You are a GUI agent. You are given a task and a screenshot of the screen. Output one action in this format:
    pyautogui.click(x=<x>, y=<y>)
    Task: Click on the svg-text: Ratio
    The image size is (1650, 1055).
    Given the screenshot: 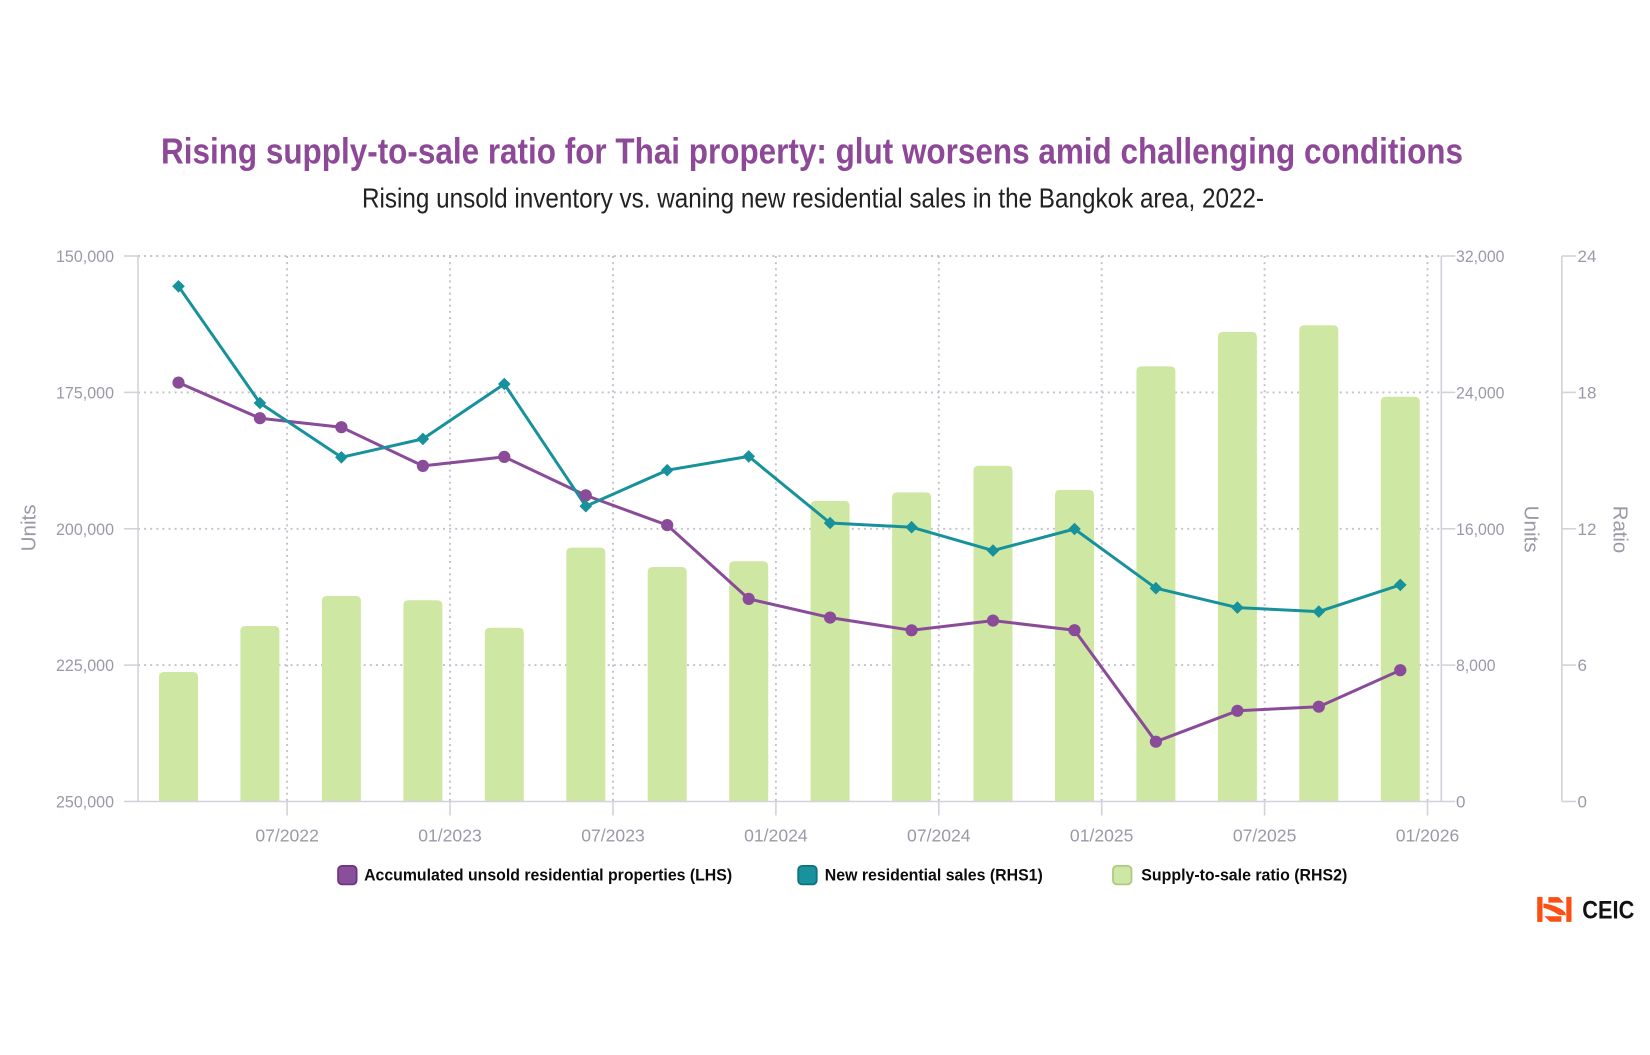 What is the action you would take?
    pyautogui.click(x=1620, y=530)
    